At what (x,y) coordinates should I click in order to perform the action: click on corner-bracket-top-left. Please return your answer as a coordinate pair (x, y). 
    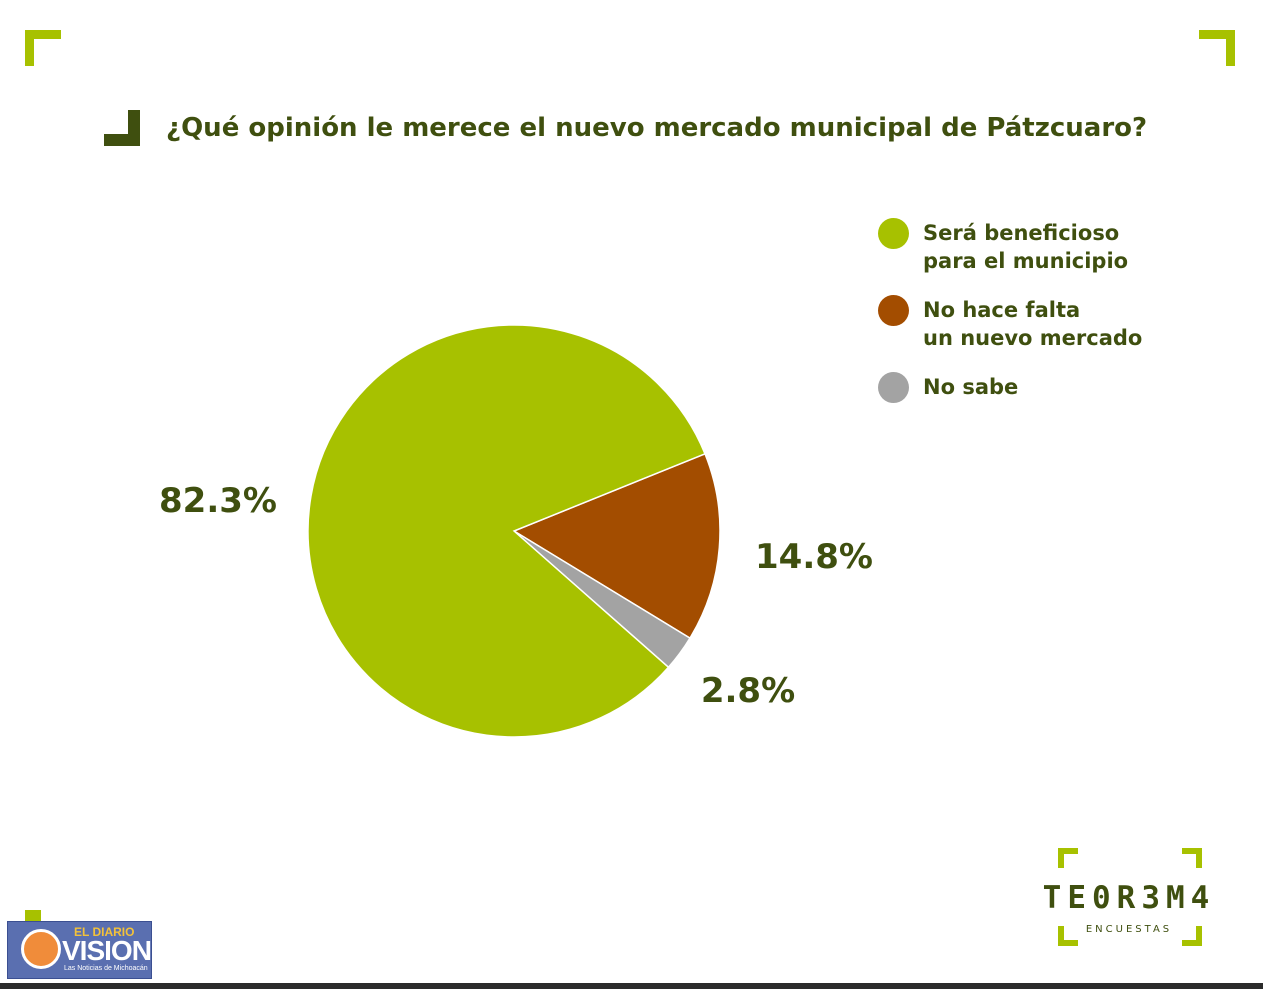
    Looking at the image, I should click on (43, 48).